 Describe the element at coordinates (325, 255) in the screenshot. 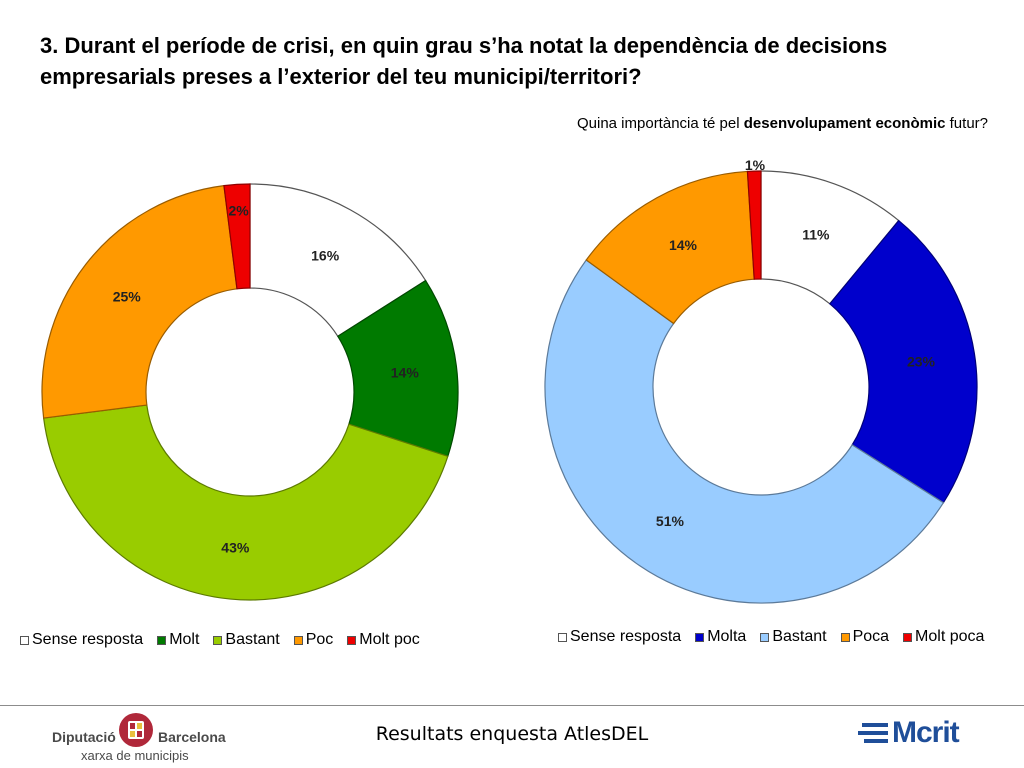

I see `chart0-data-label-0: 16%` at that location.